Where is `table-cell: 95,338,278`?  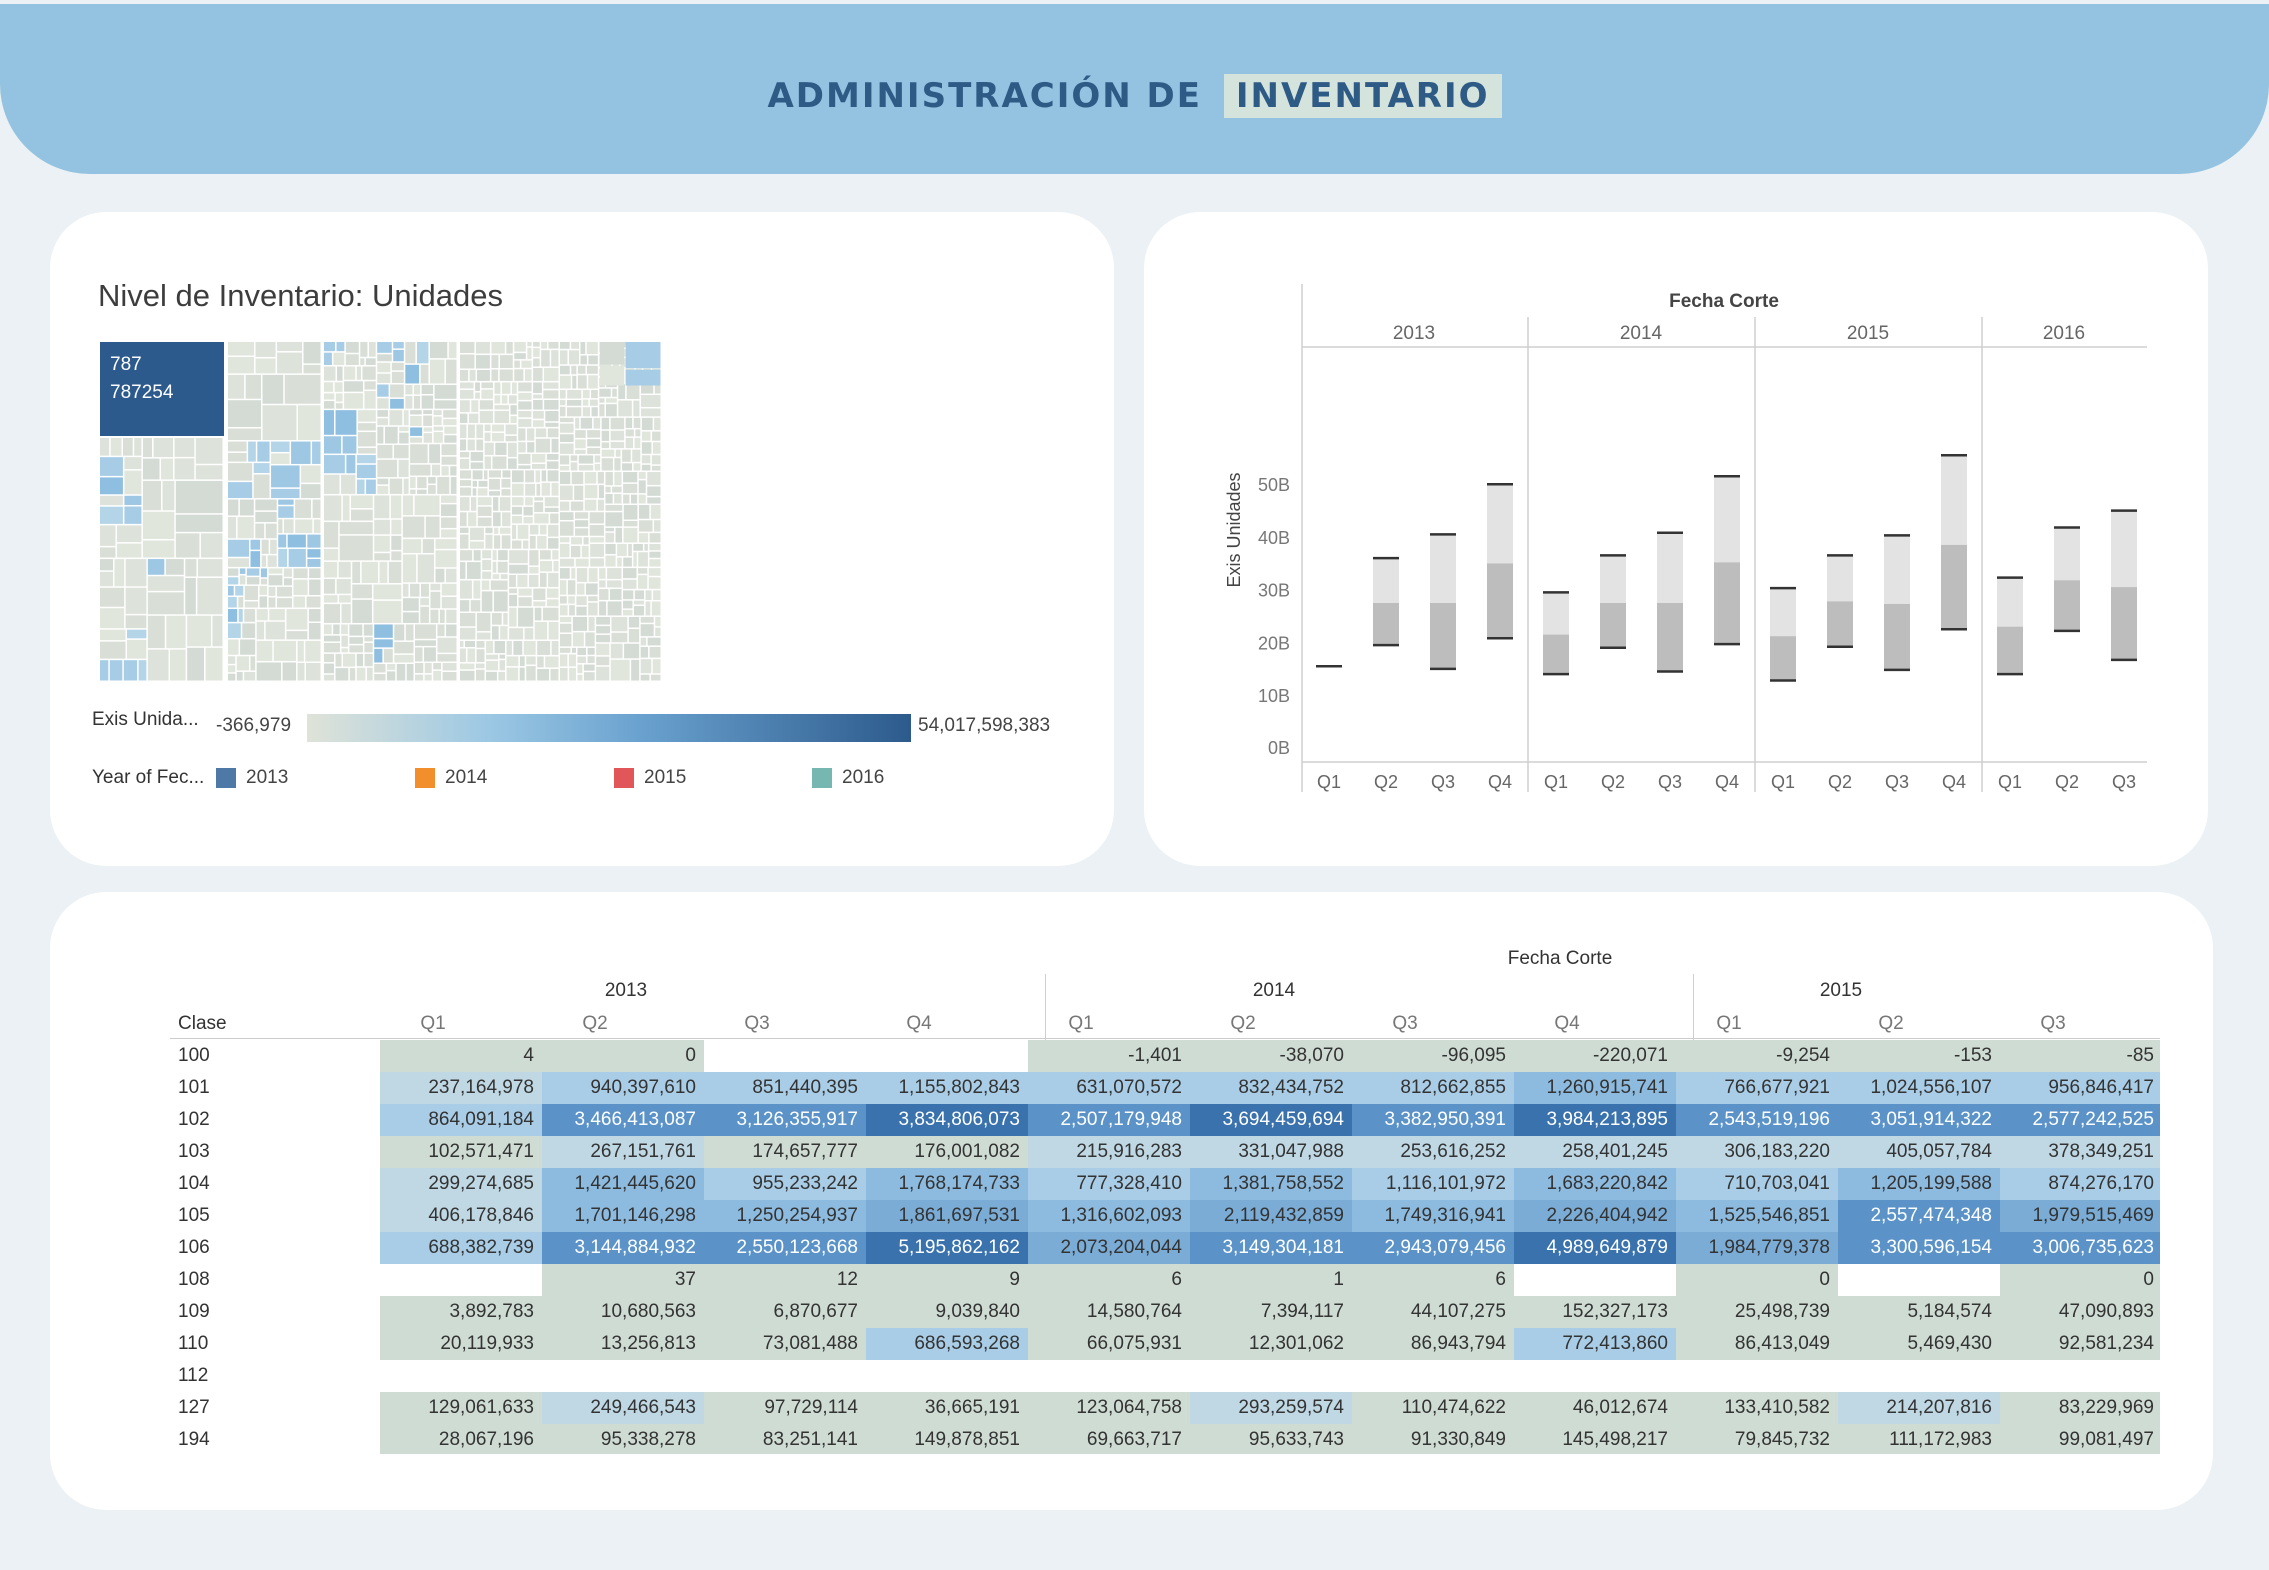
table-cell: 95,338,278 is located at coordinates (623, 1439).